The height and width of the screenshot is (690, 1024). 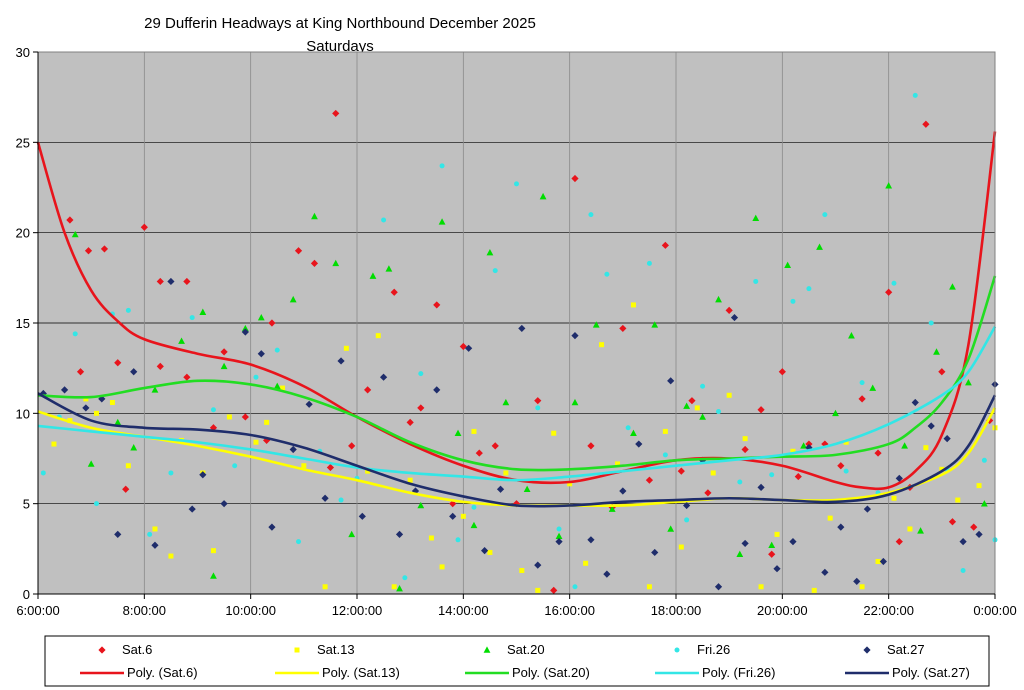 I want to click on x-tick-label: 22:00:00, so click(x=888, y=610).